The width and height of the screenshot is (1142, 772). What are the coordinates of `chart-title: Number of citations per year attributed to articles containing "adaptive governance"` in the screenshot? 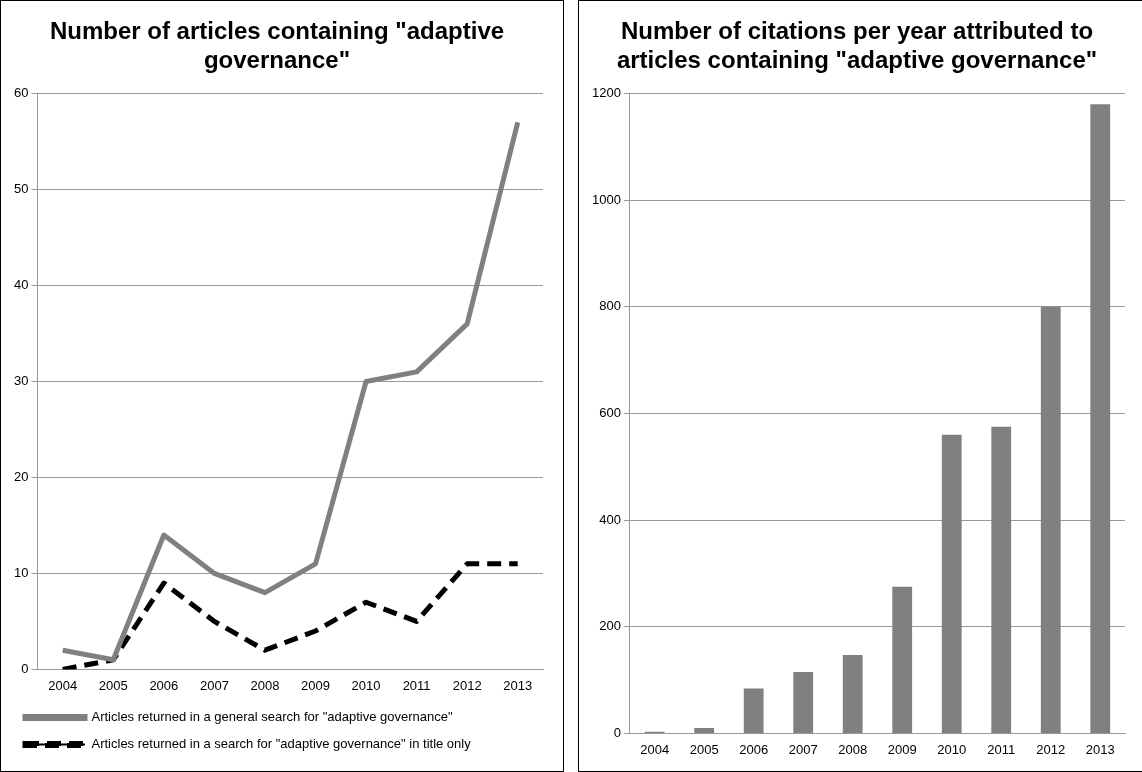 It's located at (857, 45).